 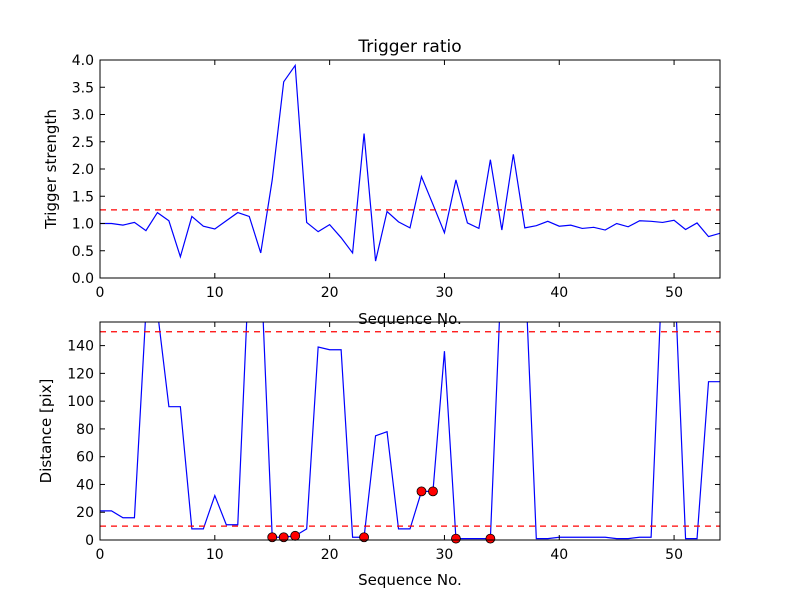 I want to click on bottom-y-tick-label: 100, so click(x=80, y=402).